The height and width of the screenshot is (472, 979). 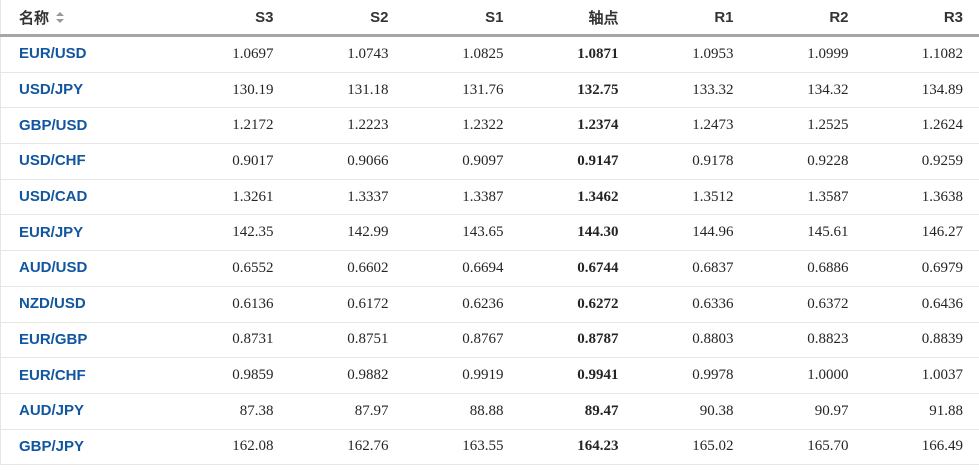 I want to click on pivot-value-cell: 0.6272, so click(x=577, y=304).